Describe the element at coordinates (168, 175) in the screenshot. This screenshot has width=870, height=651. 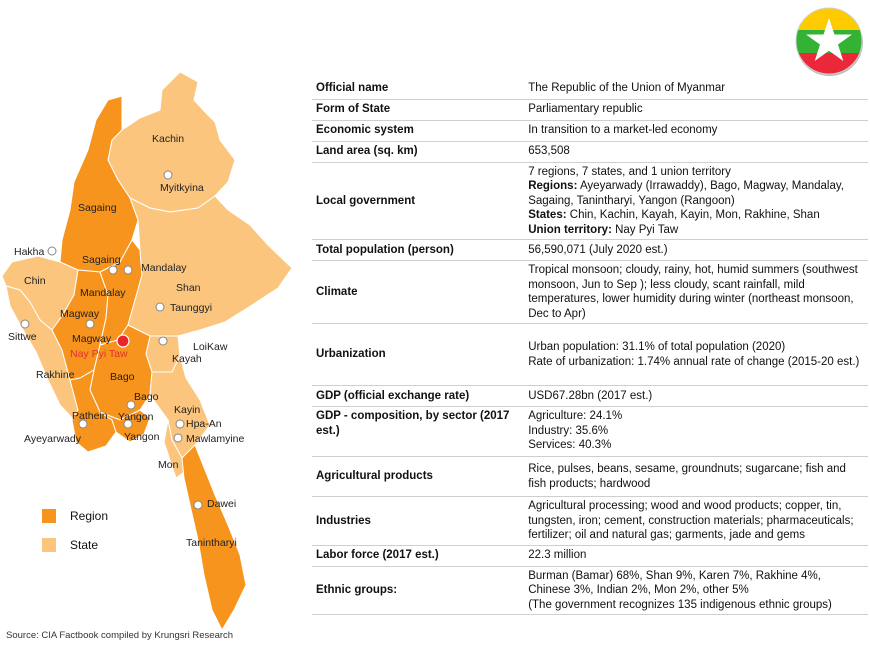
I see `myitkyina-marker` at that location.